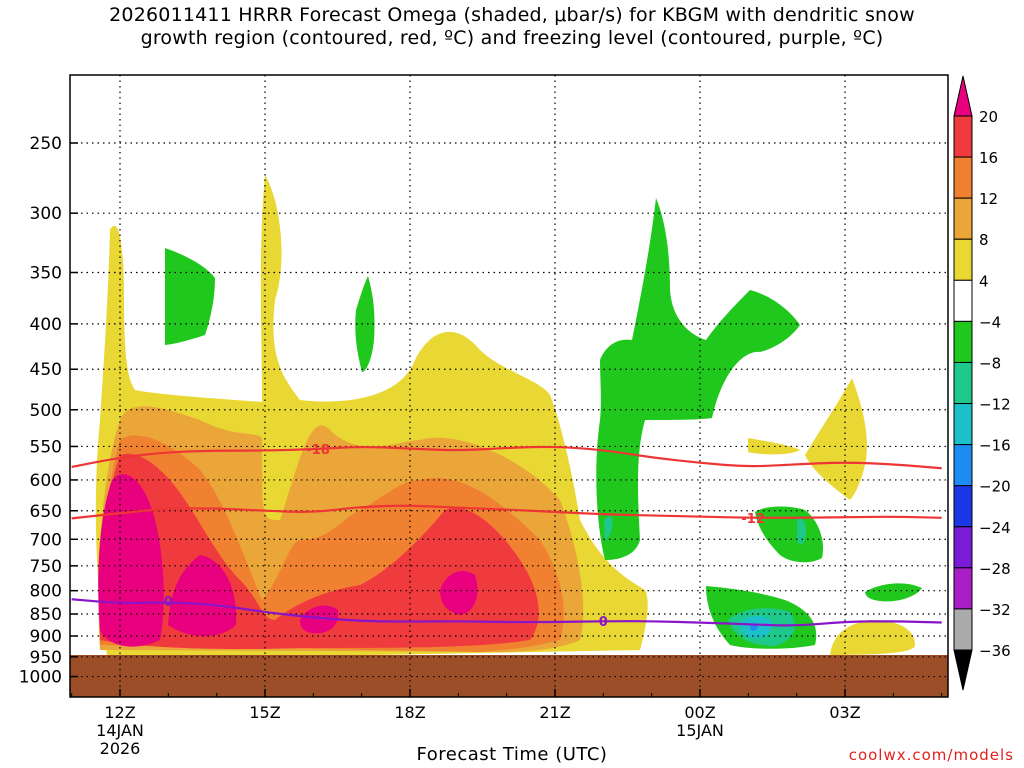 The height and width of the screenshot is (768, 1024). I want to click on y-tick-label: 500, so click(46, 411).